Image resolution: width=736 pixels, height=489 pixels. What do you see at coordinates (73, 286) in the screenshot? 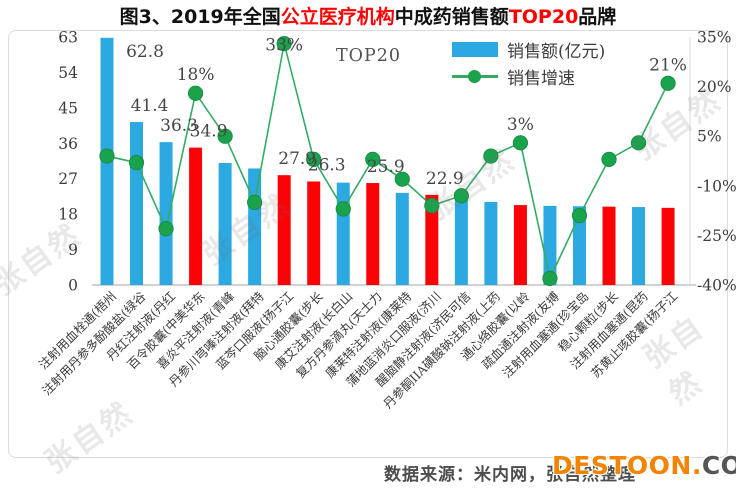
I see `left-axis-tick: 0` at bounding box center [73, 286].